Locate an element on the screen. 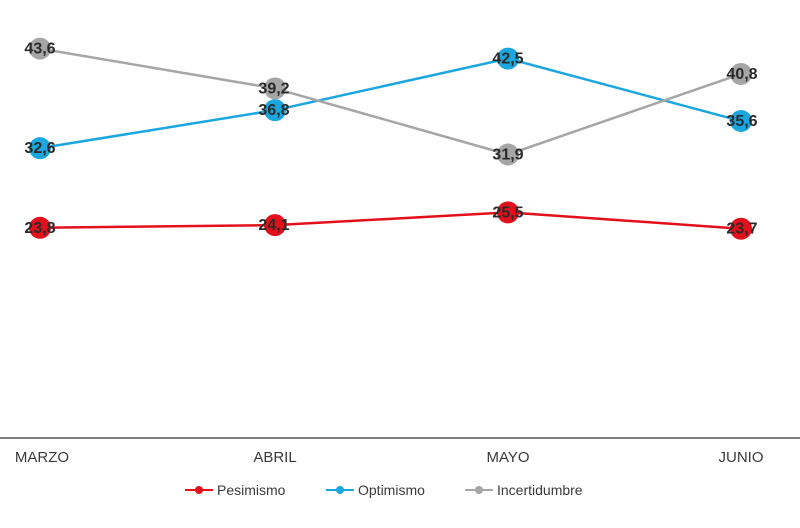 This screenshot has height=528, width=800. legend-label-incertidumbre: Incertidumbre is located at coordinates (540, 490).